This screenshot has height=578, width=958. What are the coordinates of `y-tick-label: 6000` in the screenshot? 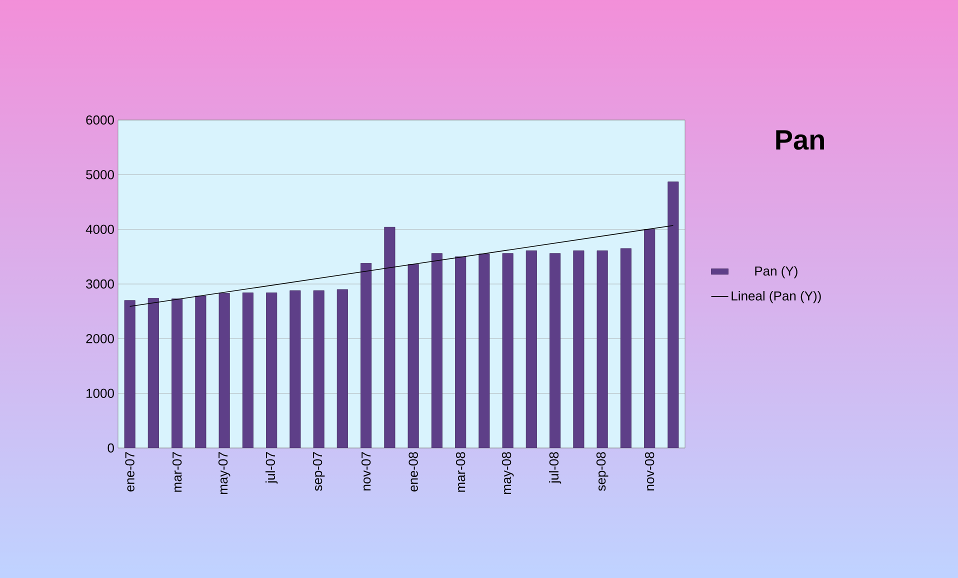 It's located at (100, 120).